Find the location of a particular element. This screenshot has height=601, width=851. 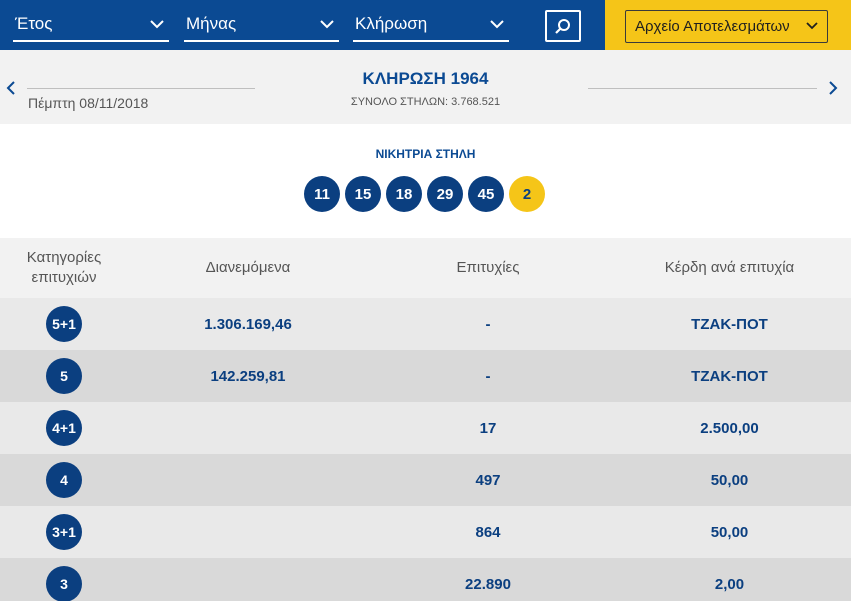

table-row: 5 142.259,81 - ΤΖΑΚ-ΠΟΤ is located at coordinates (425, 376).